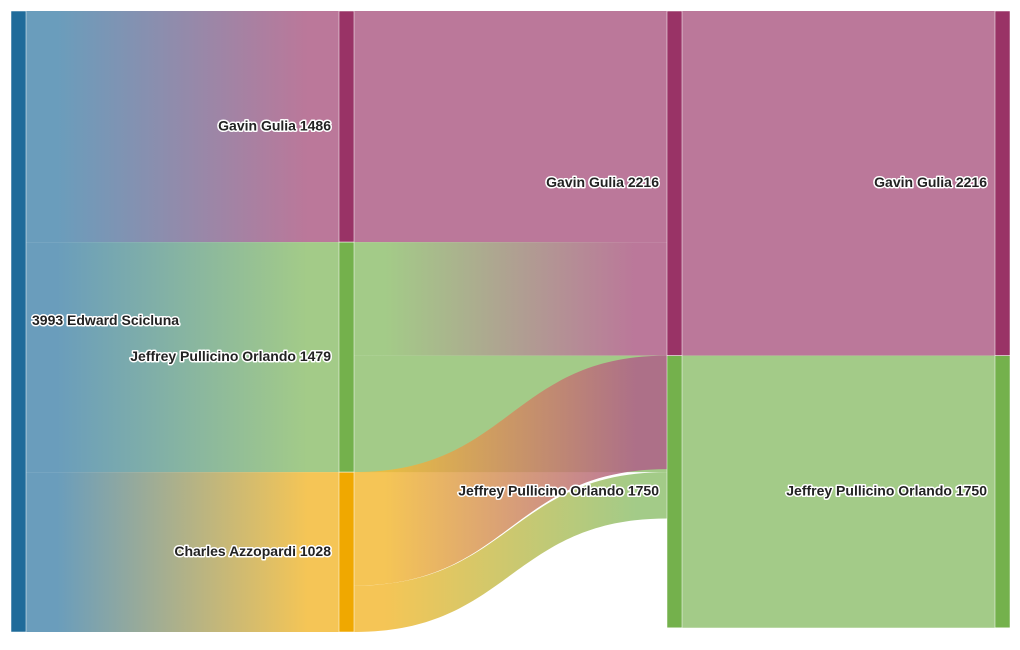  I want to click on sankey-node-label-charles1: Charles Azzopardi 1028, so click(252, 551).